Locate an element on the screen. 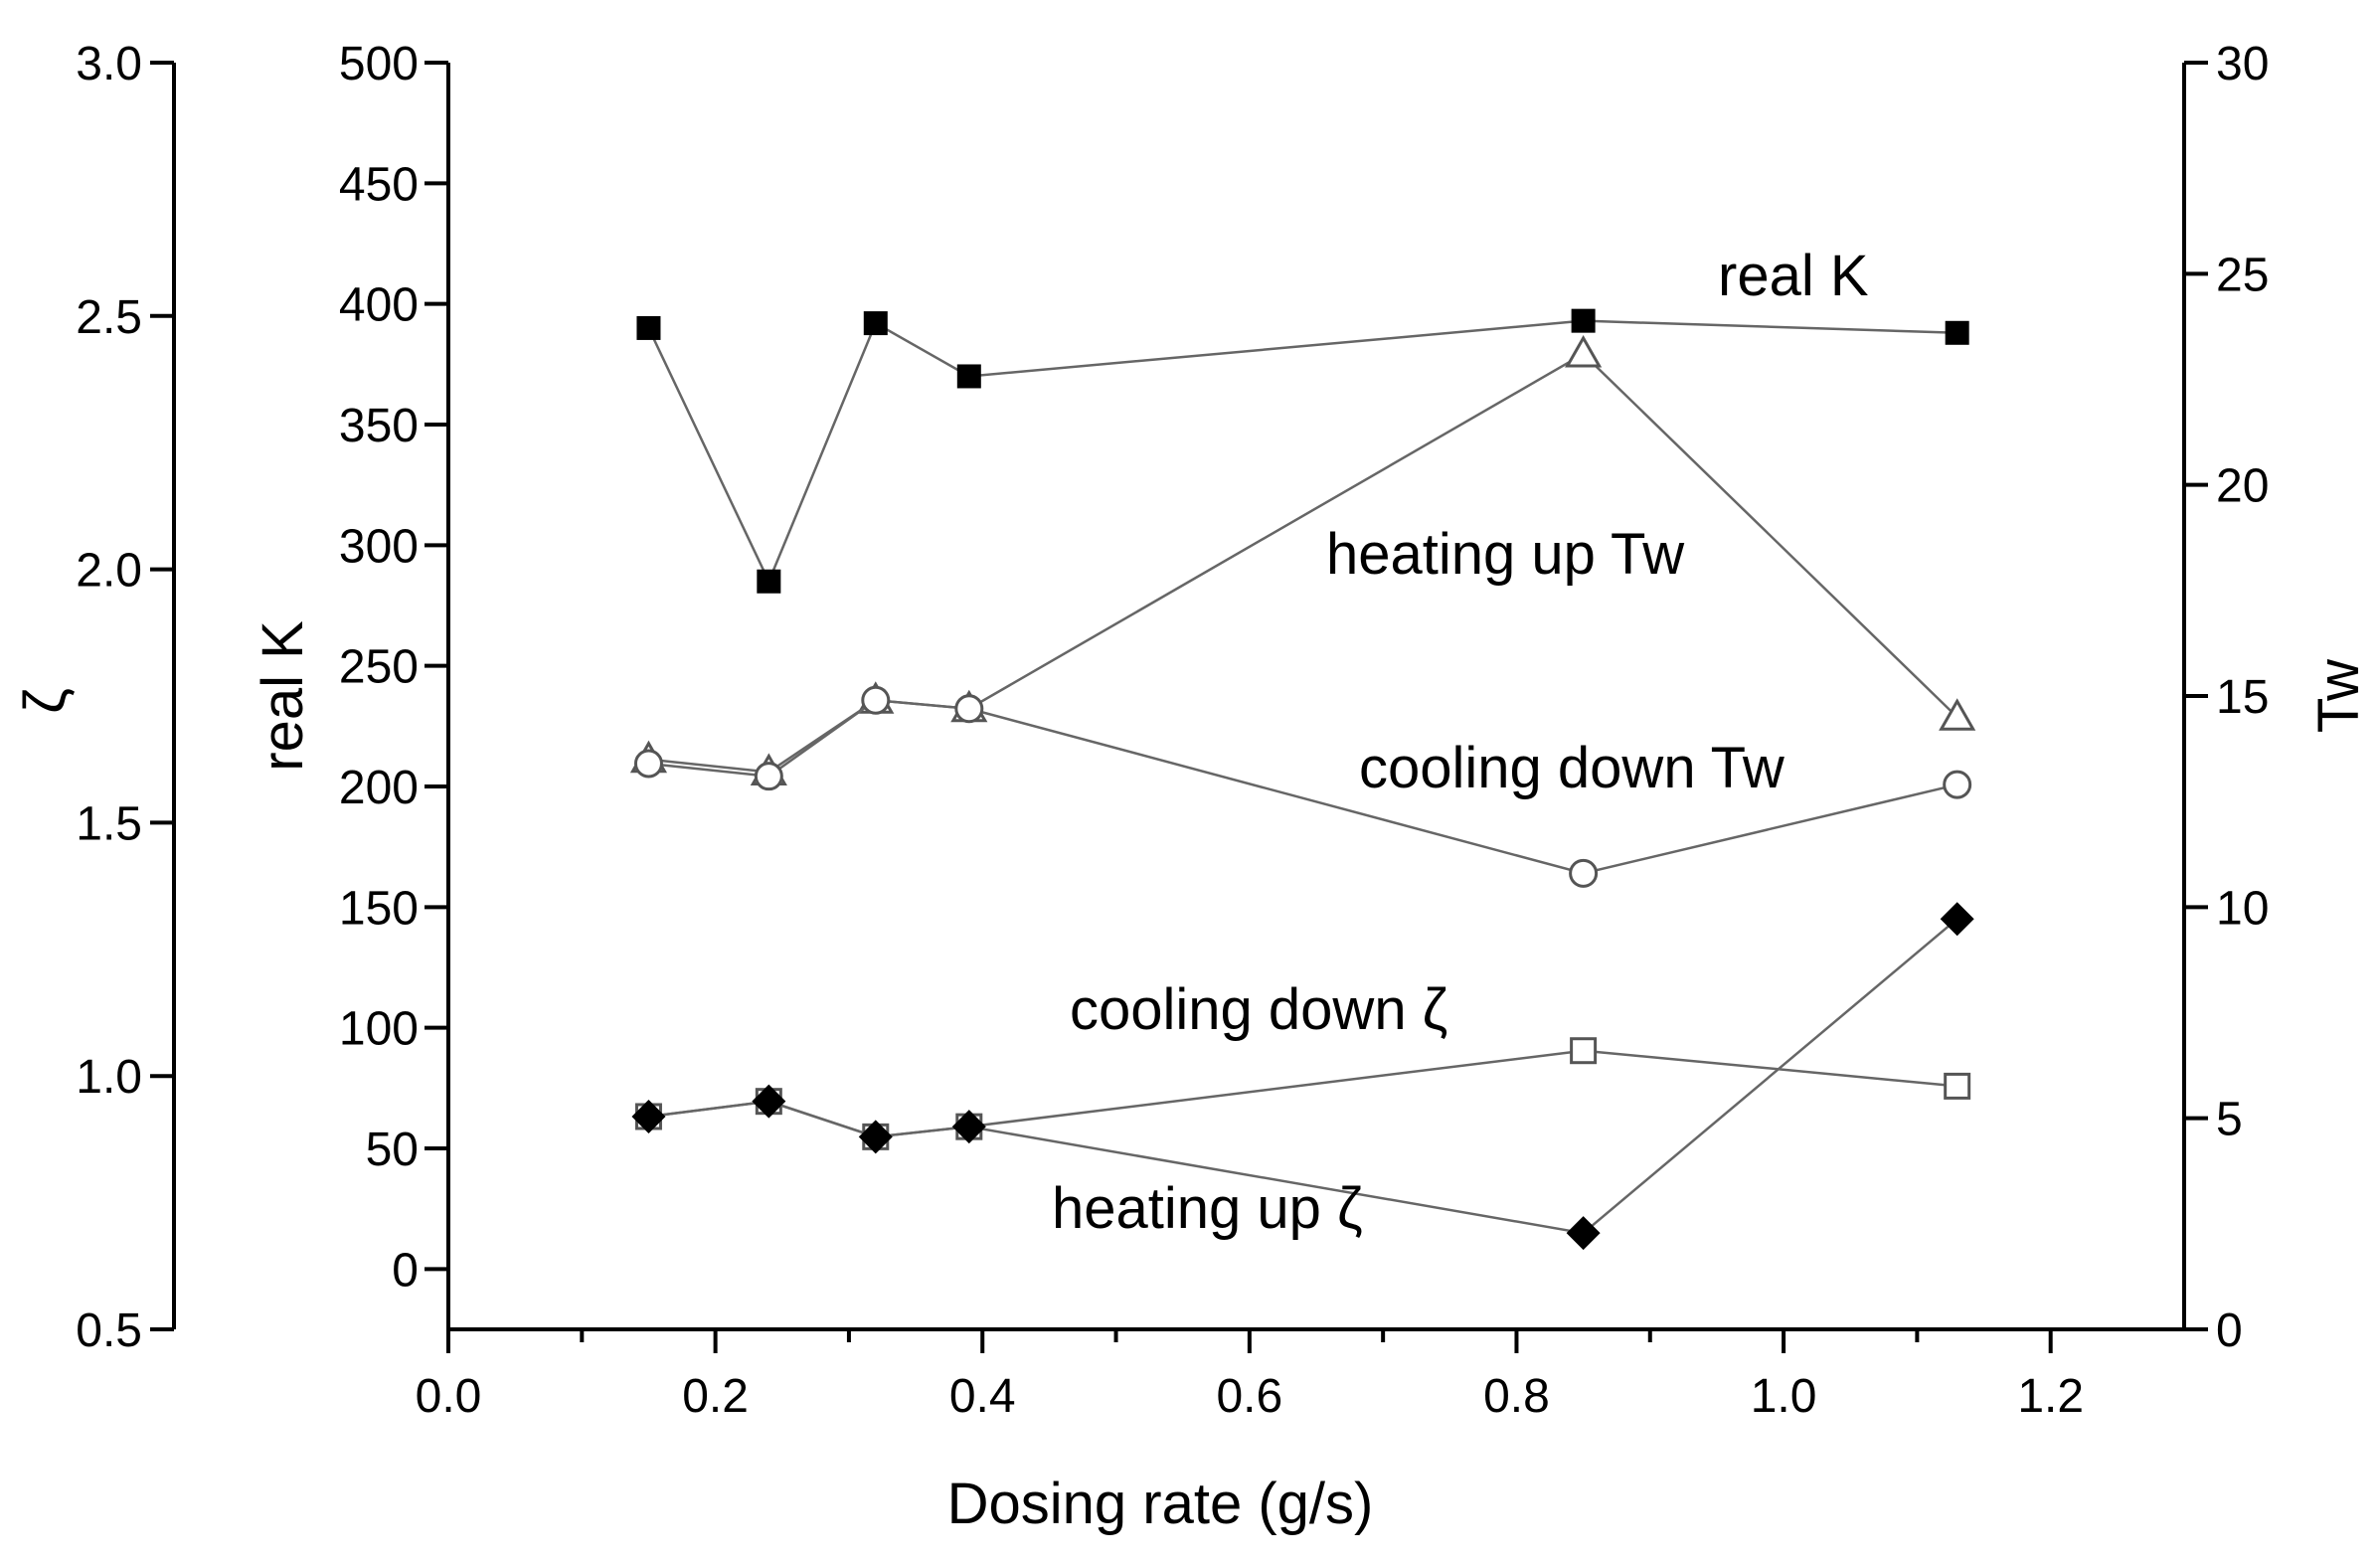 The height and width of the screenshot is (1565, 2380). x-tick-label: 0.8 is located at coordinates (1516, 1396).